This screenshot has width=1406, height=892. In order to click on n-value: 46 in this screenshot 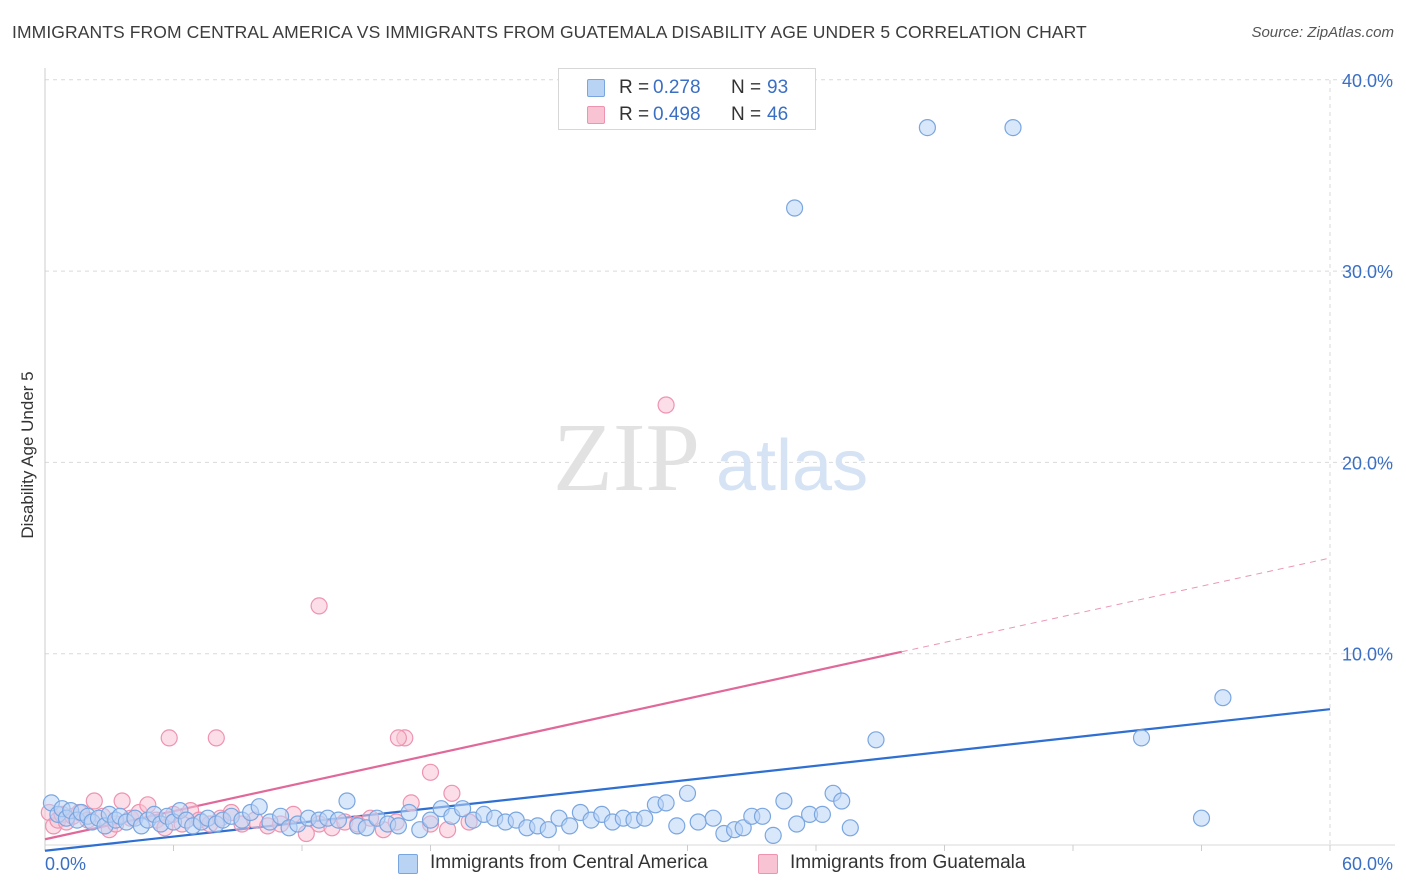, I will do `click(778, 114)`.